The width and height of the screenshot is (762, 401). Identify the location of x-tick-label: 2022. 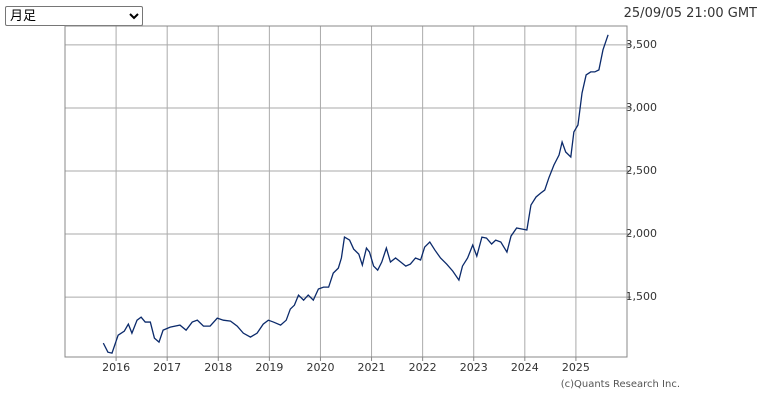
(423, 367).